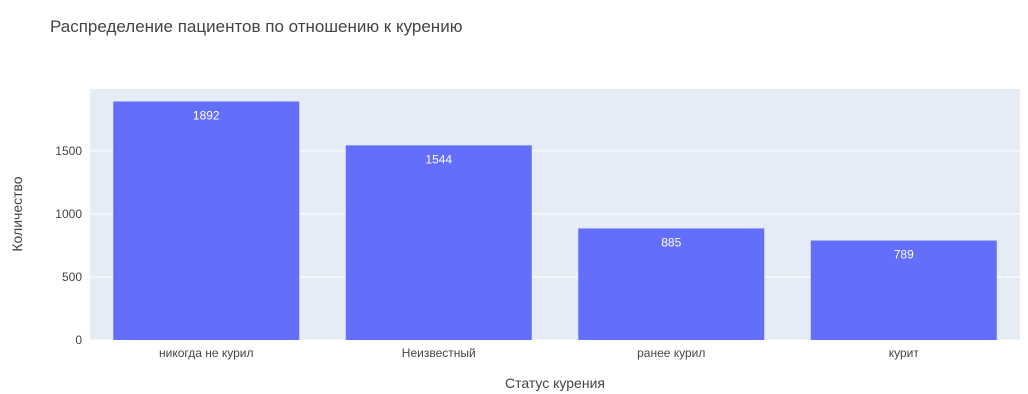 This screenshot has width=1028, height=394. I want to click on bar-value-label: 1892, so click(206, 115).